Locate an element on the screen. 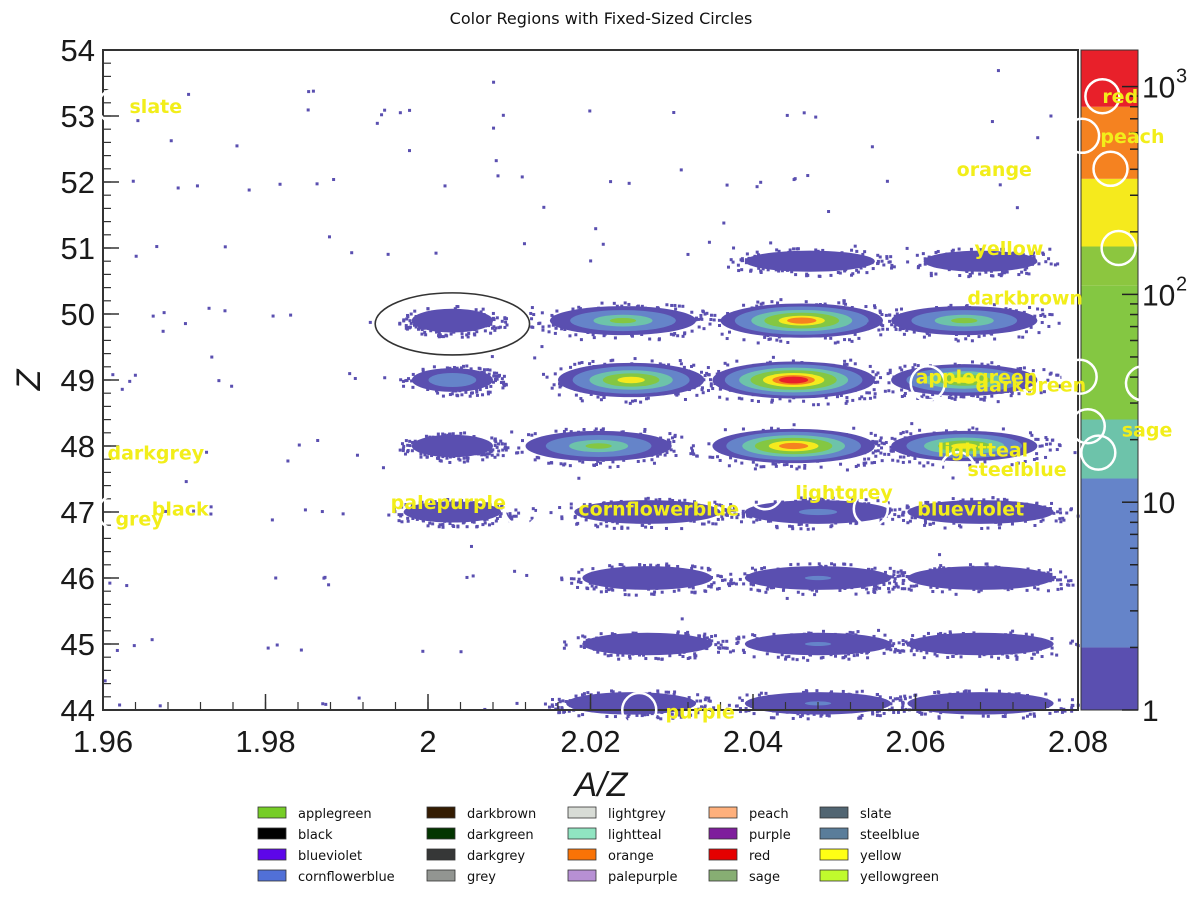 Image resolution: width=1202 pixels, height=899 pixels. cluster-contour is located at coordinates (794, 380).